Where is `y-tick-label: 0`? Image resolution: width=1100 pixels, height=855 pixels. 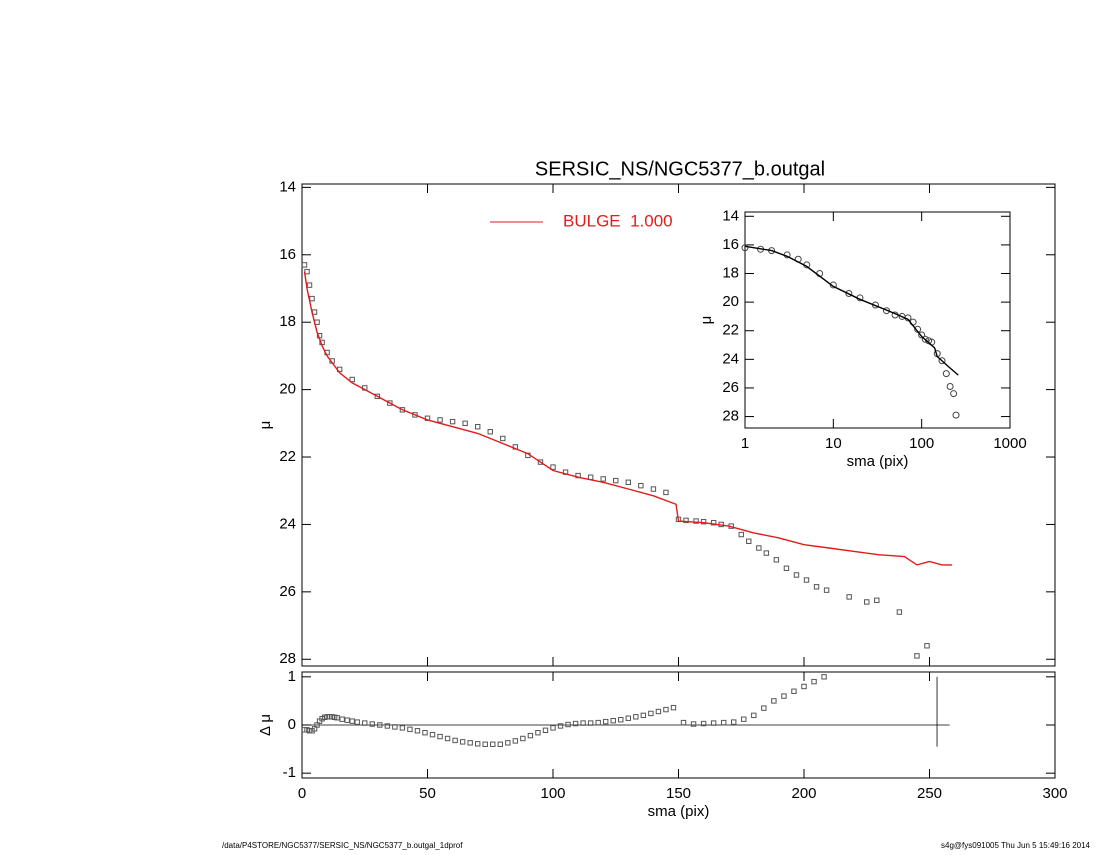
y-tick-label: 0 is located at coordinates (292, 724).